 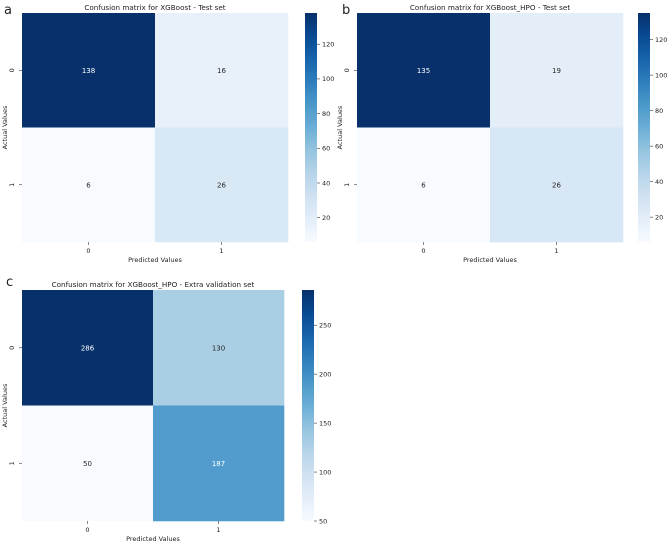 I want to click on cell-value-label: 138, so click(x=88, y=71).